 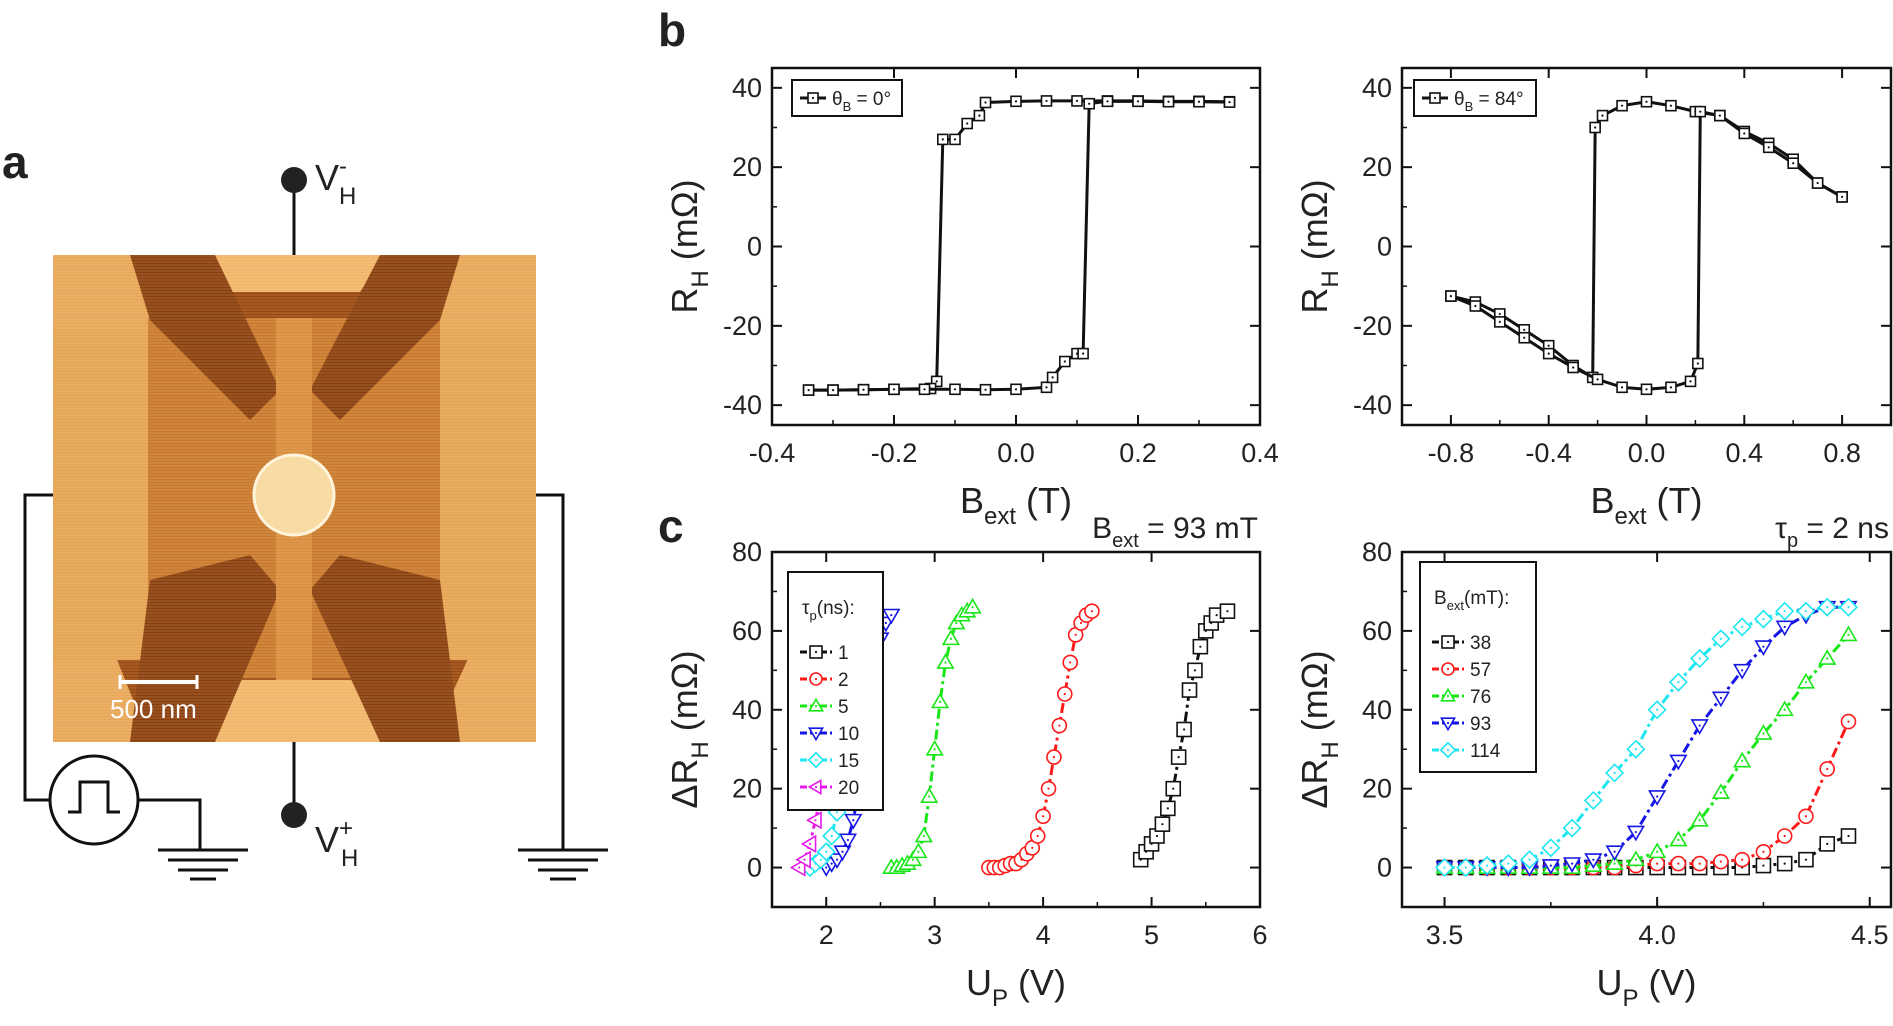 I want to click on panel-letter-c: c, so click(x=671, y=526).